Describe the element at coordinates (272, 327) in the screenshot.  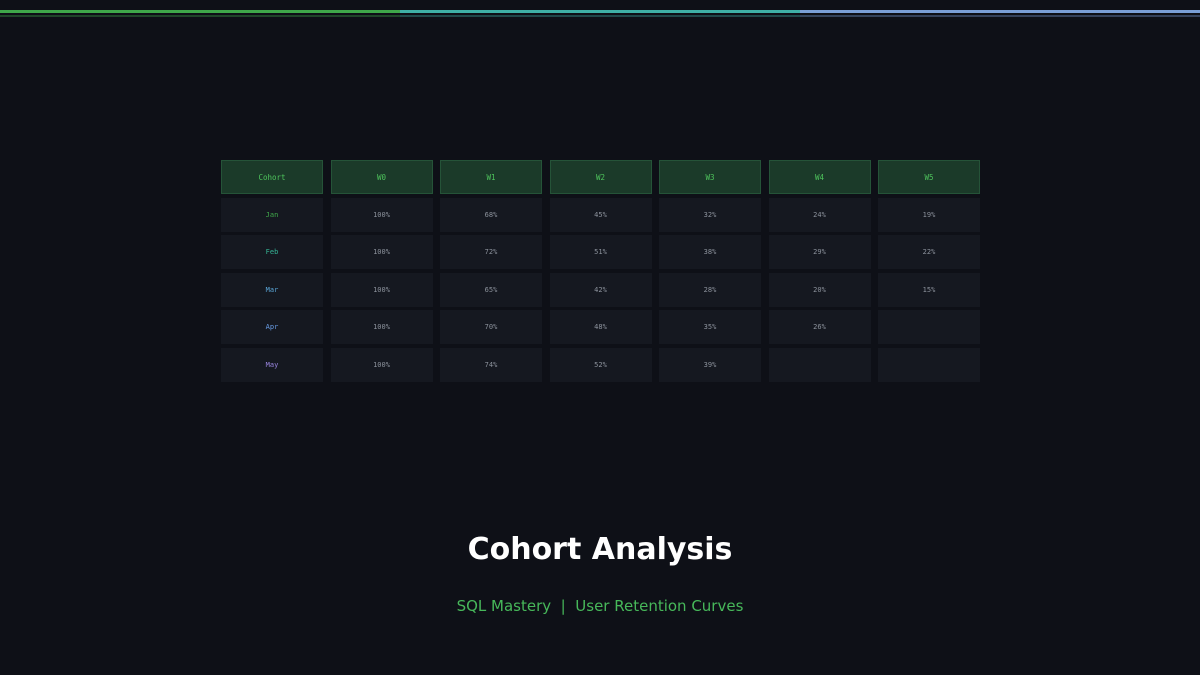
I see `cohort-label-apr: Apr` at that location.